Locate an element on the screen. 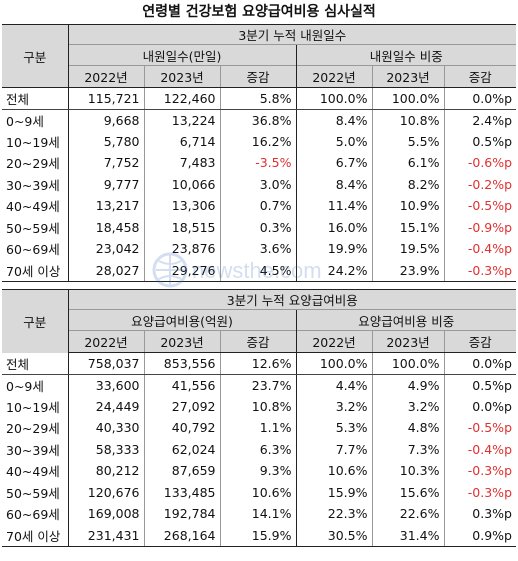  row-label: 50~59세 is located at coordinates (33, 493).